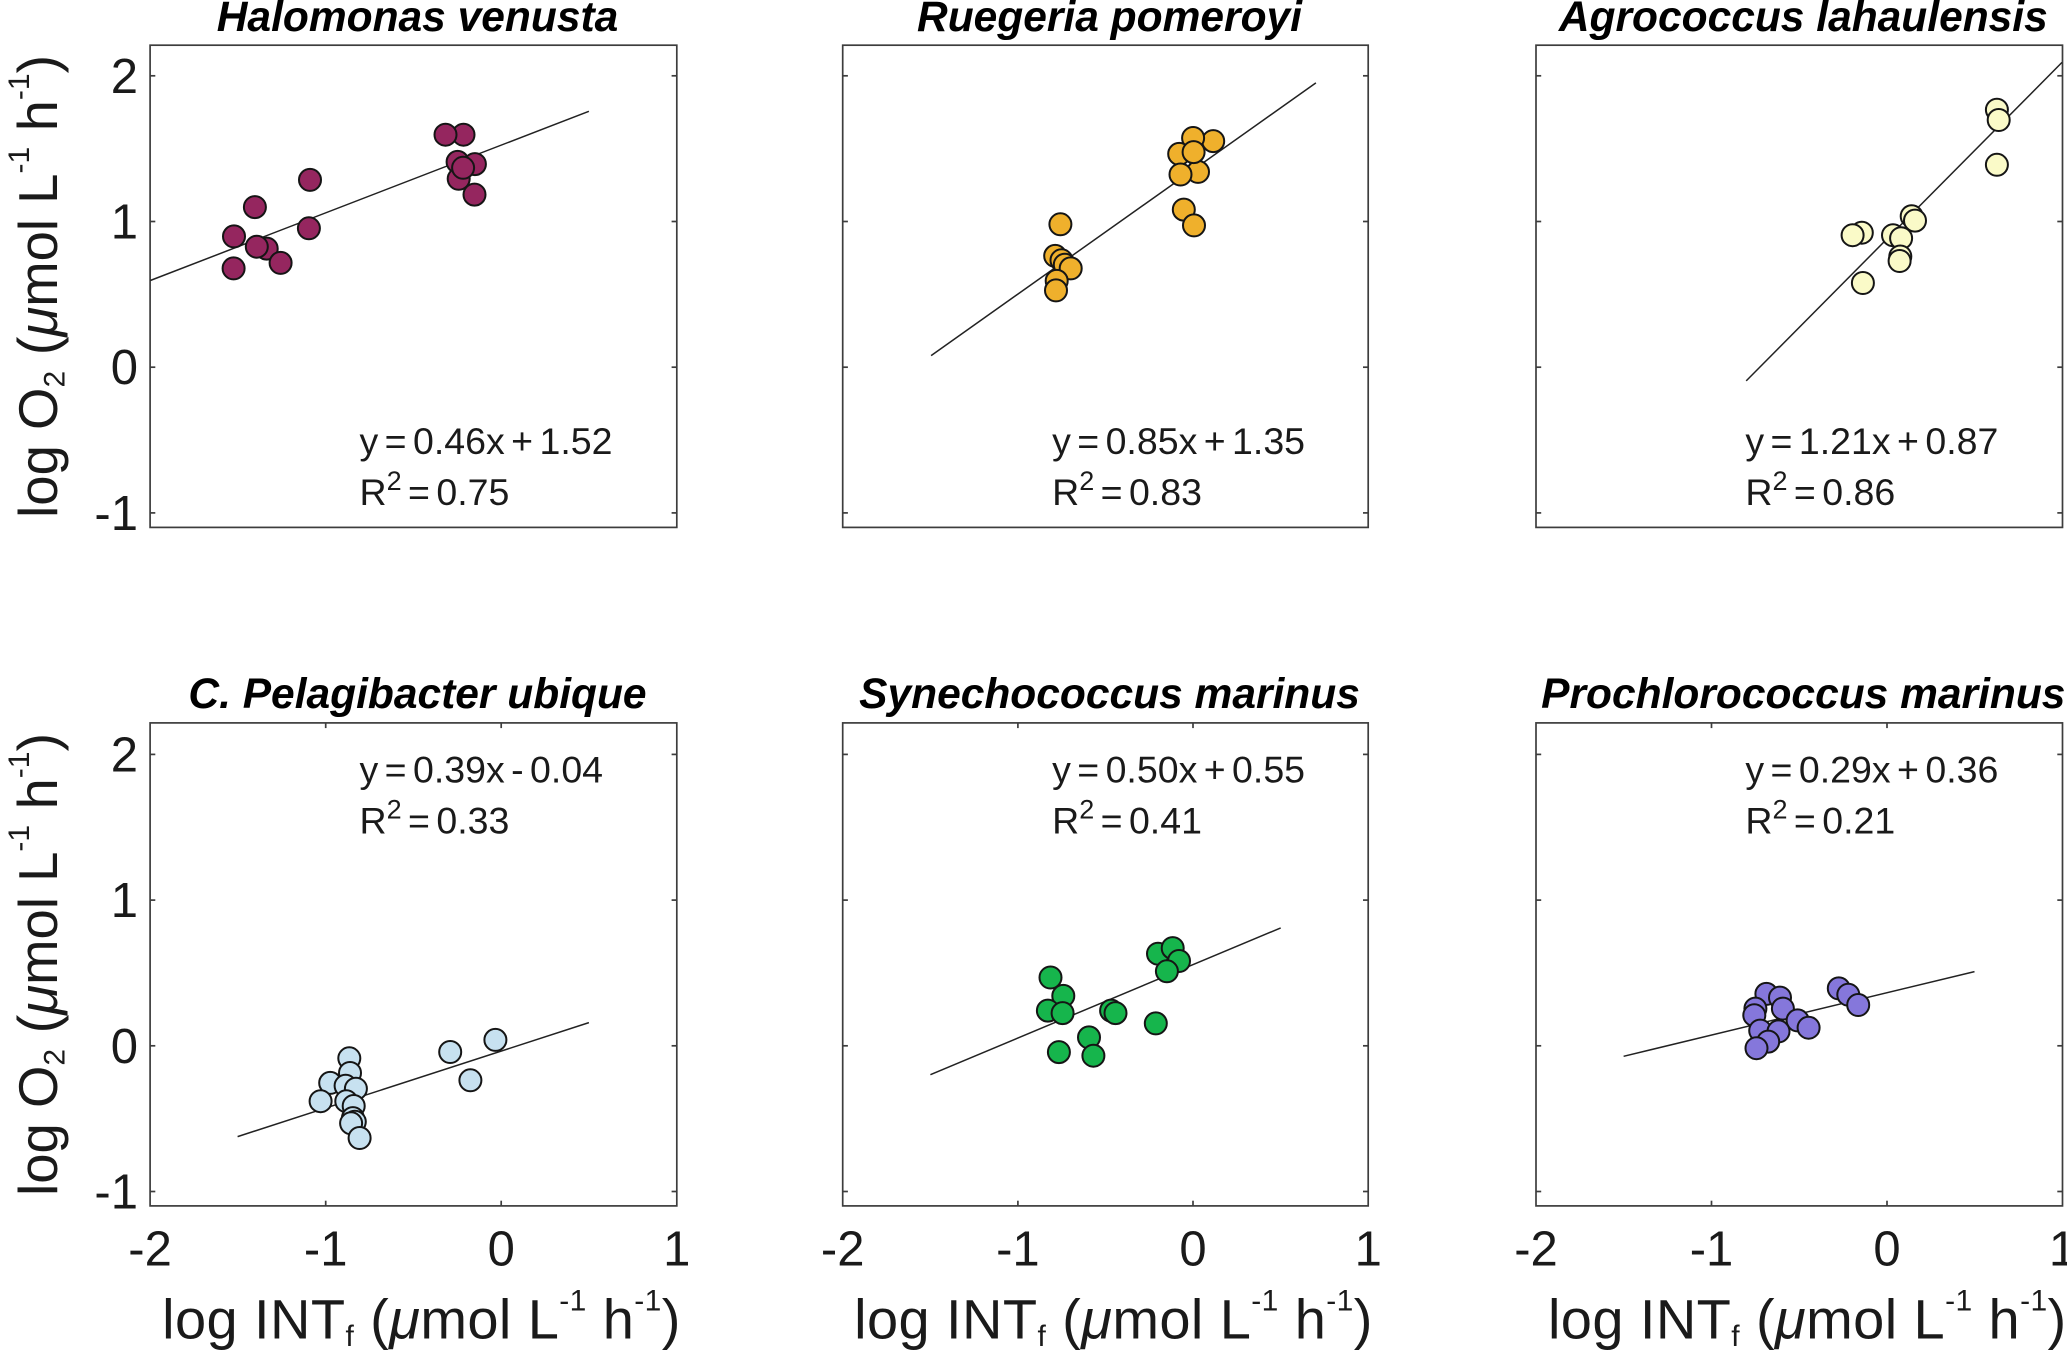 The width and height of the screenshot is (2067, 1367). Describe the element at coordinates (1110, 20) in the screenshot. I see `svg-text: Ruegeria pomeroyi` at that location.